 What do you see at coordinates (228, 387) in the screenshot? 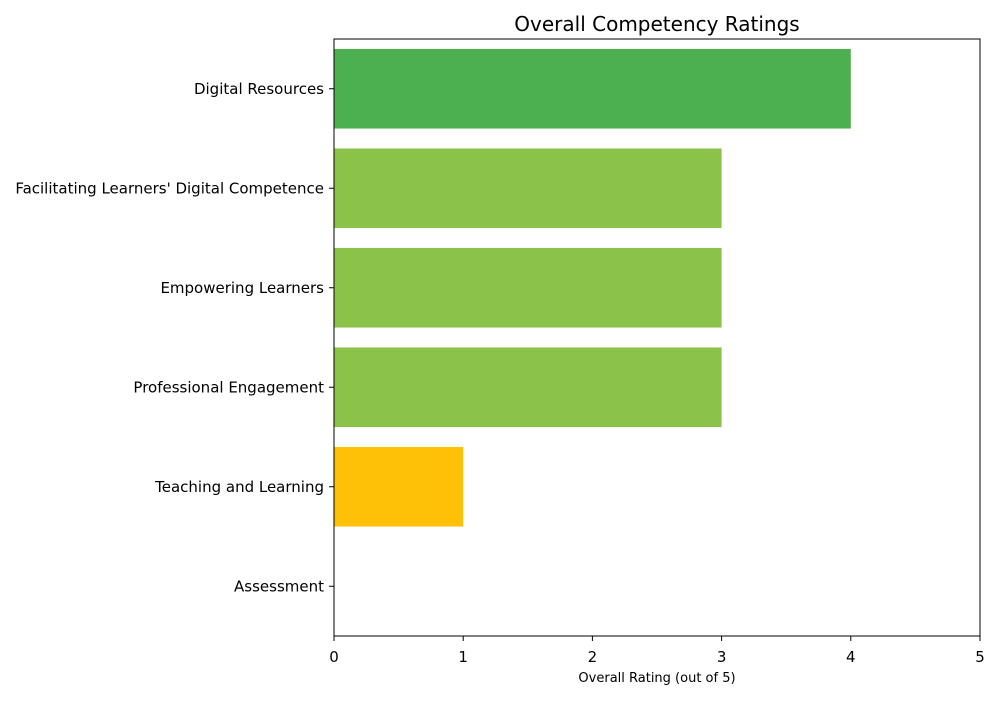
I see `category-label: Professional Engagement` at bounding box center [228, 387].